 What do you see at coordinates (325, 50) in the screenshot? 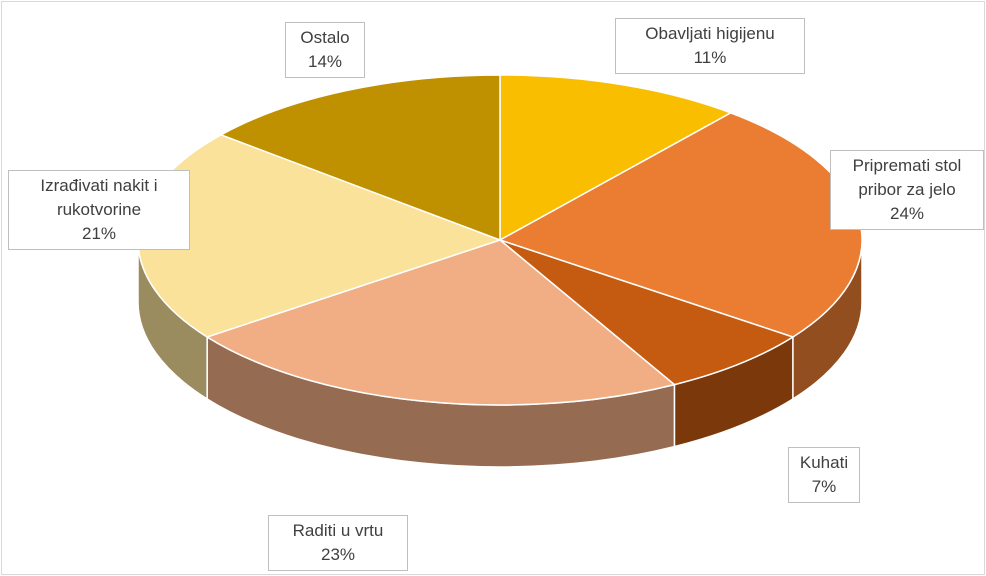
I see `data-label: Ostalo 14%` at bounding box center [325, 50].